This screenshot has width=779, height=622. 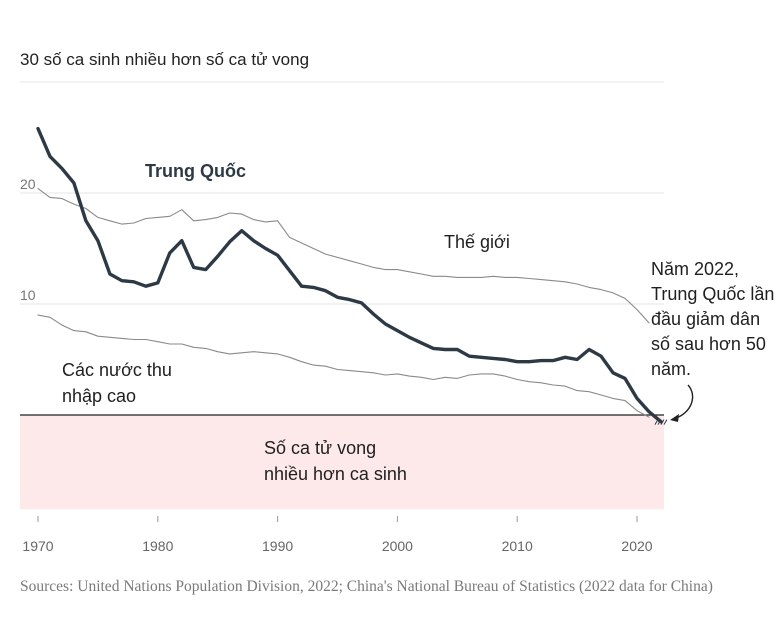 What do you see at coordinates (337, 535) in the screenshot?
I see `x-tick-labels: 1970 1980 1990 2000 2010 2020` at bounding box center [337, 535].